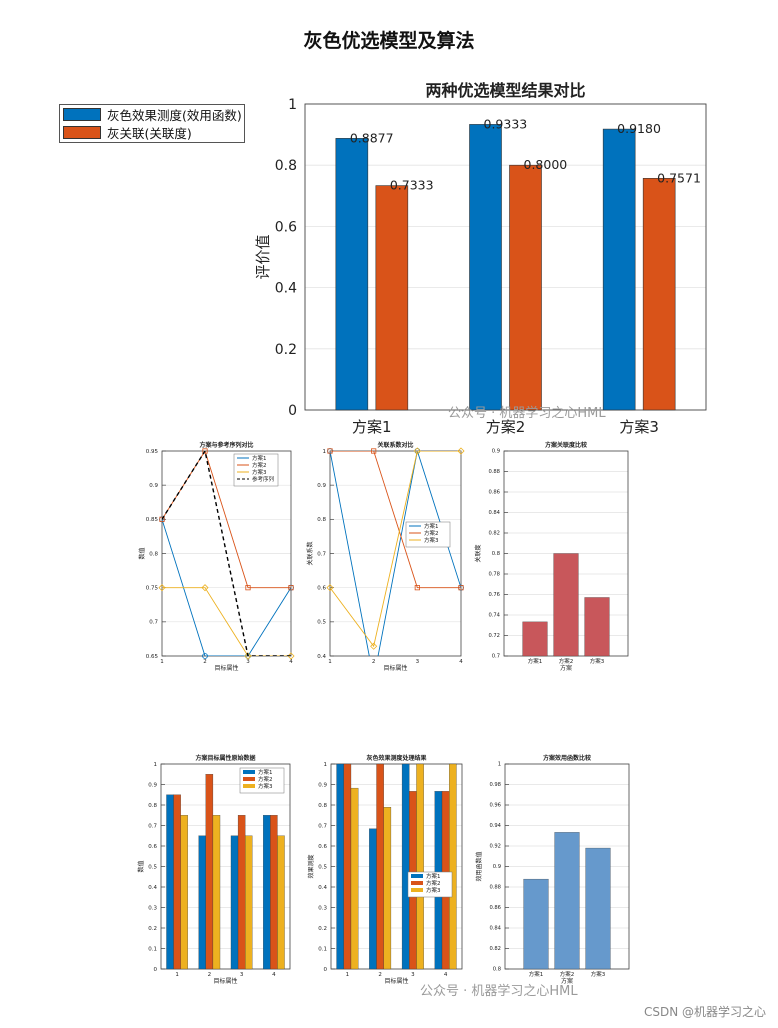 The height and width of the screenshot is (1028, 778). Describe the element at coordinates (567, 981) in the screenshot. I see `sub6-xlabel: 方案` at that location.